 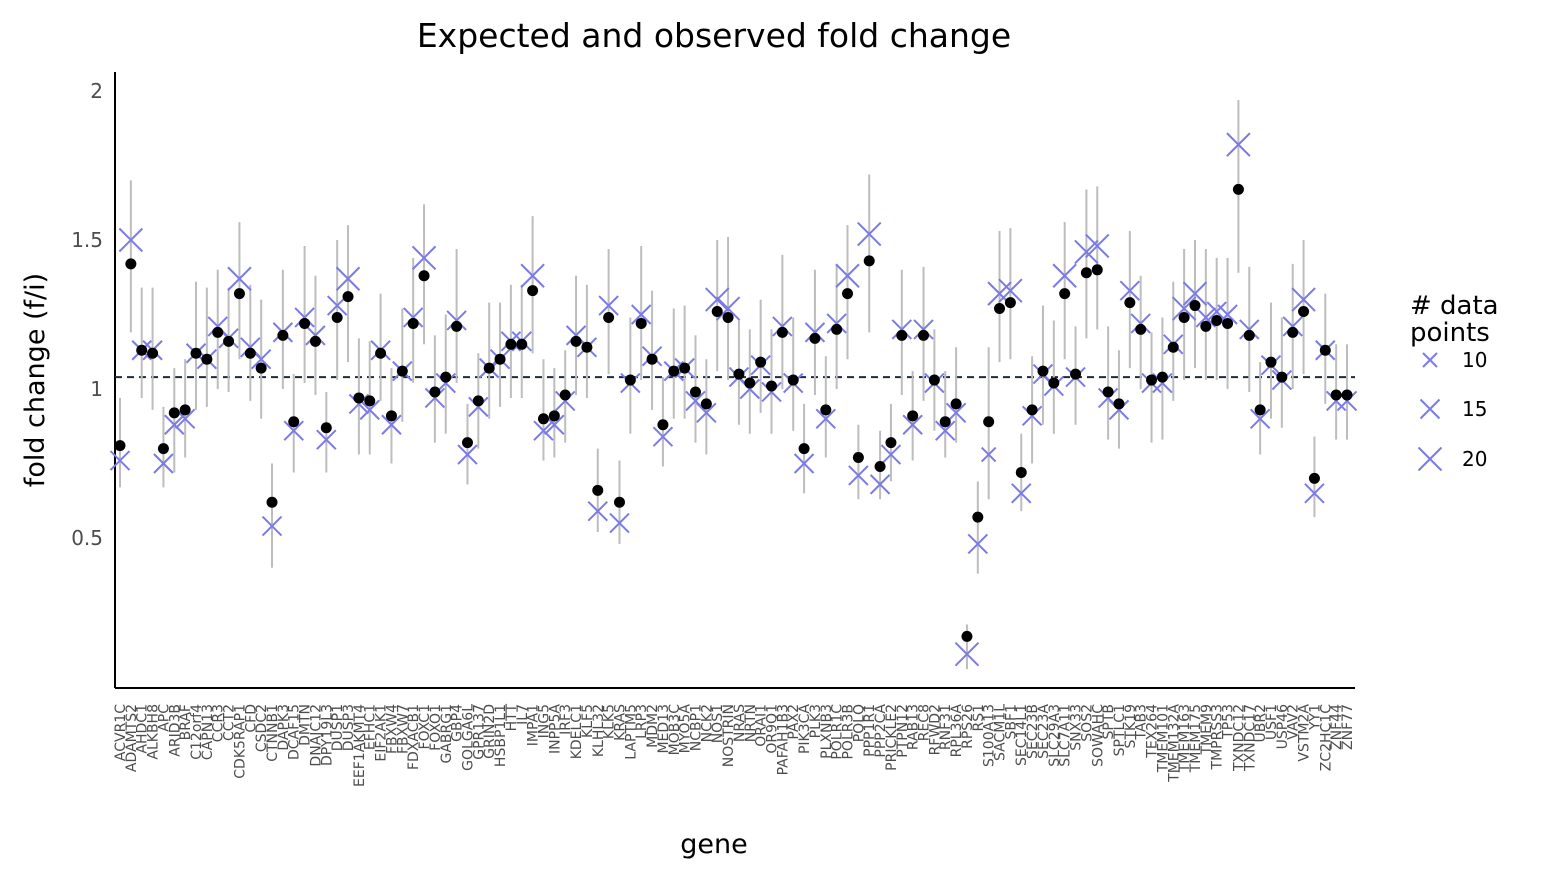 I want to click on x-tick-label: RPL36A, so click(x=957, y=731).